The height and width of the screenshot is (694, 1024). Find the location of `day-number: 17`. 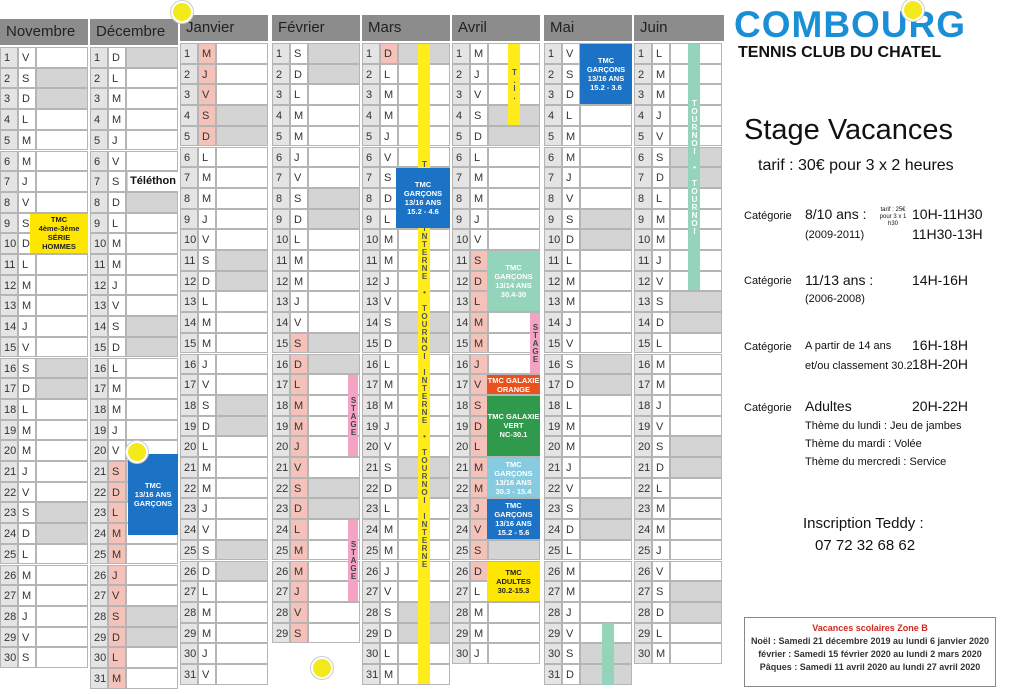

day-number: 17 is located at coordinates (9, 388).